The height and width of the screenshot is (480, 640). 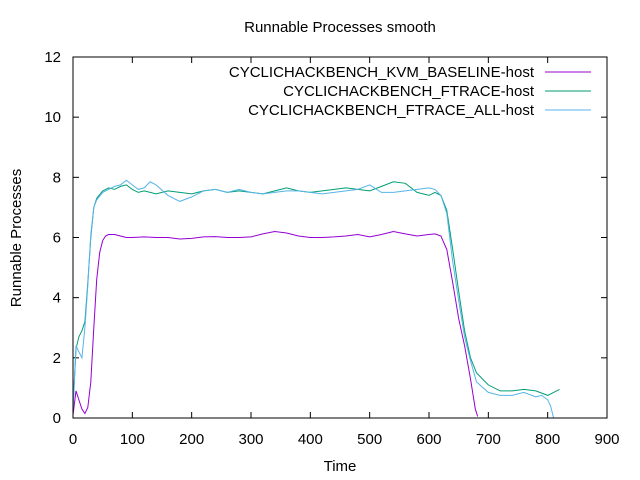 What do you see at coordinates (250, 439) in the screenshot?
I see `x-tick-label: 300` at bounding box center [250, 439].